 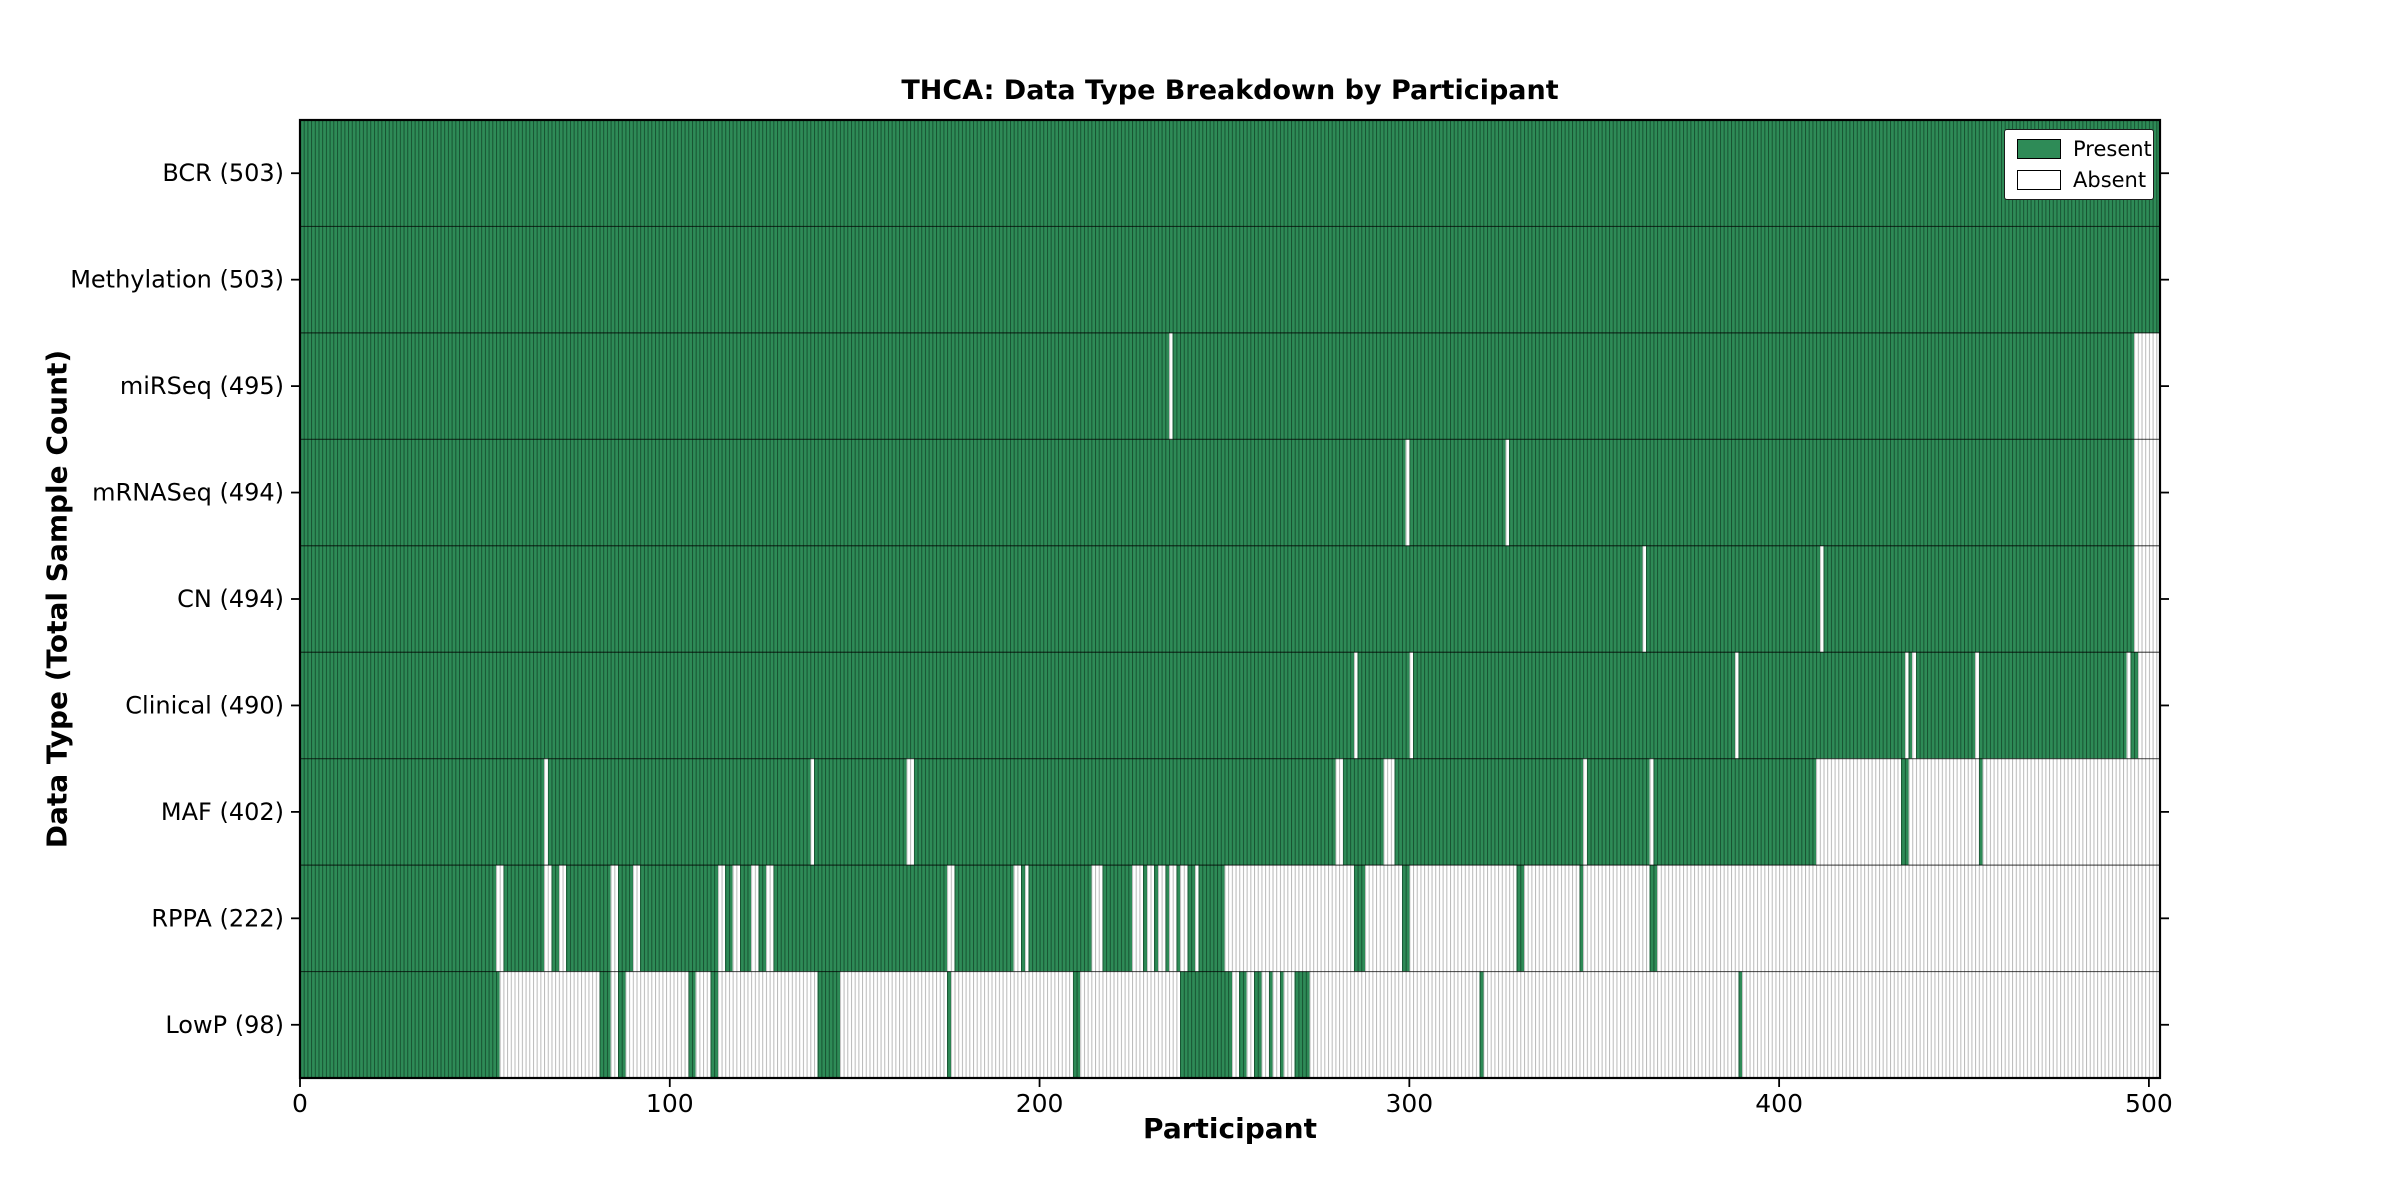 I want to click on x-tick-label: 300, so click(x=1409, y=1103).